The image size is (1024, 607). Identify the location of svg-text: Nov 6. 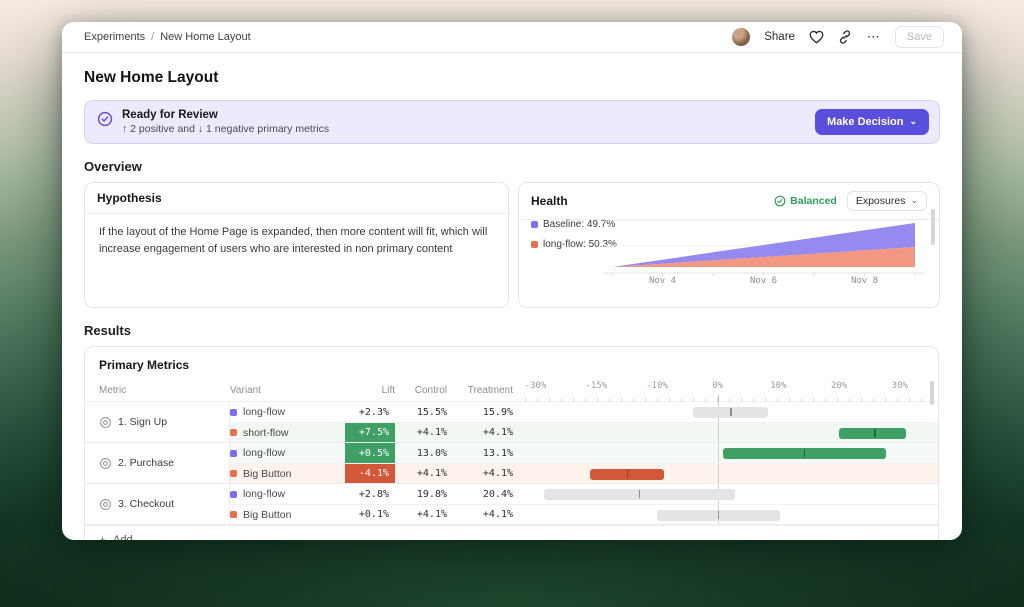
(763, 281).